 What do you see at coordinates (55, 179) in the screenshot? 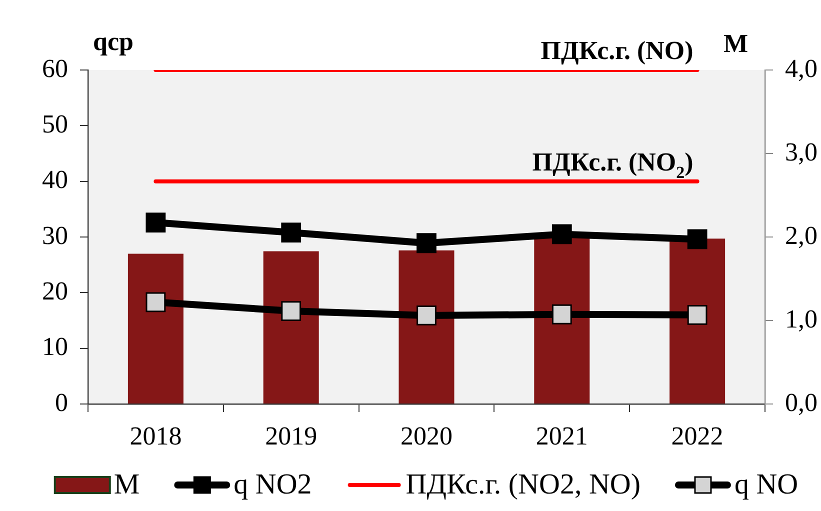
I see `y-tick-label: 40` at bounding box center [55, 179].